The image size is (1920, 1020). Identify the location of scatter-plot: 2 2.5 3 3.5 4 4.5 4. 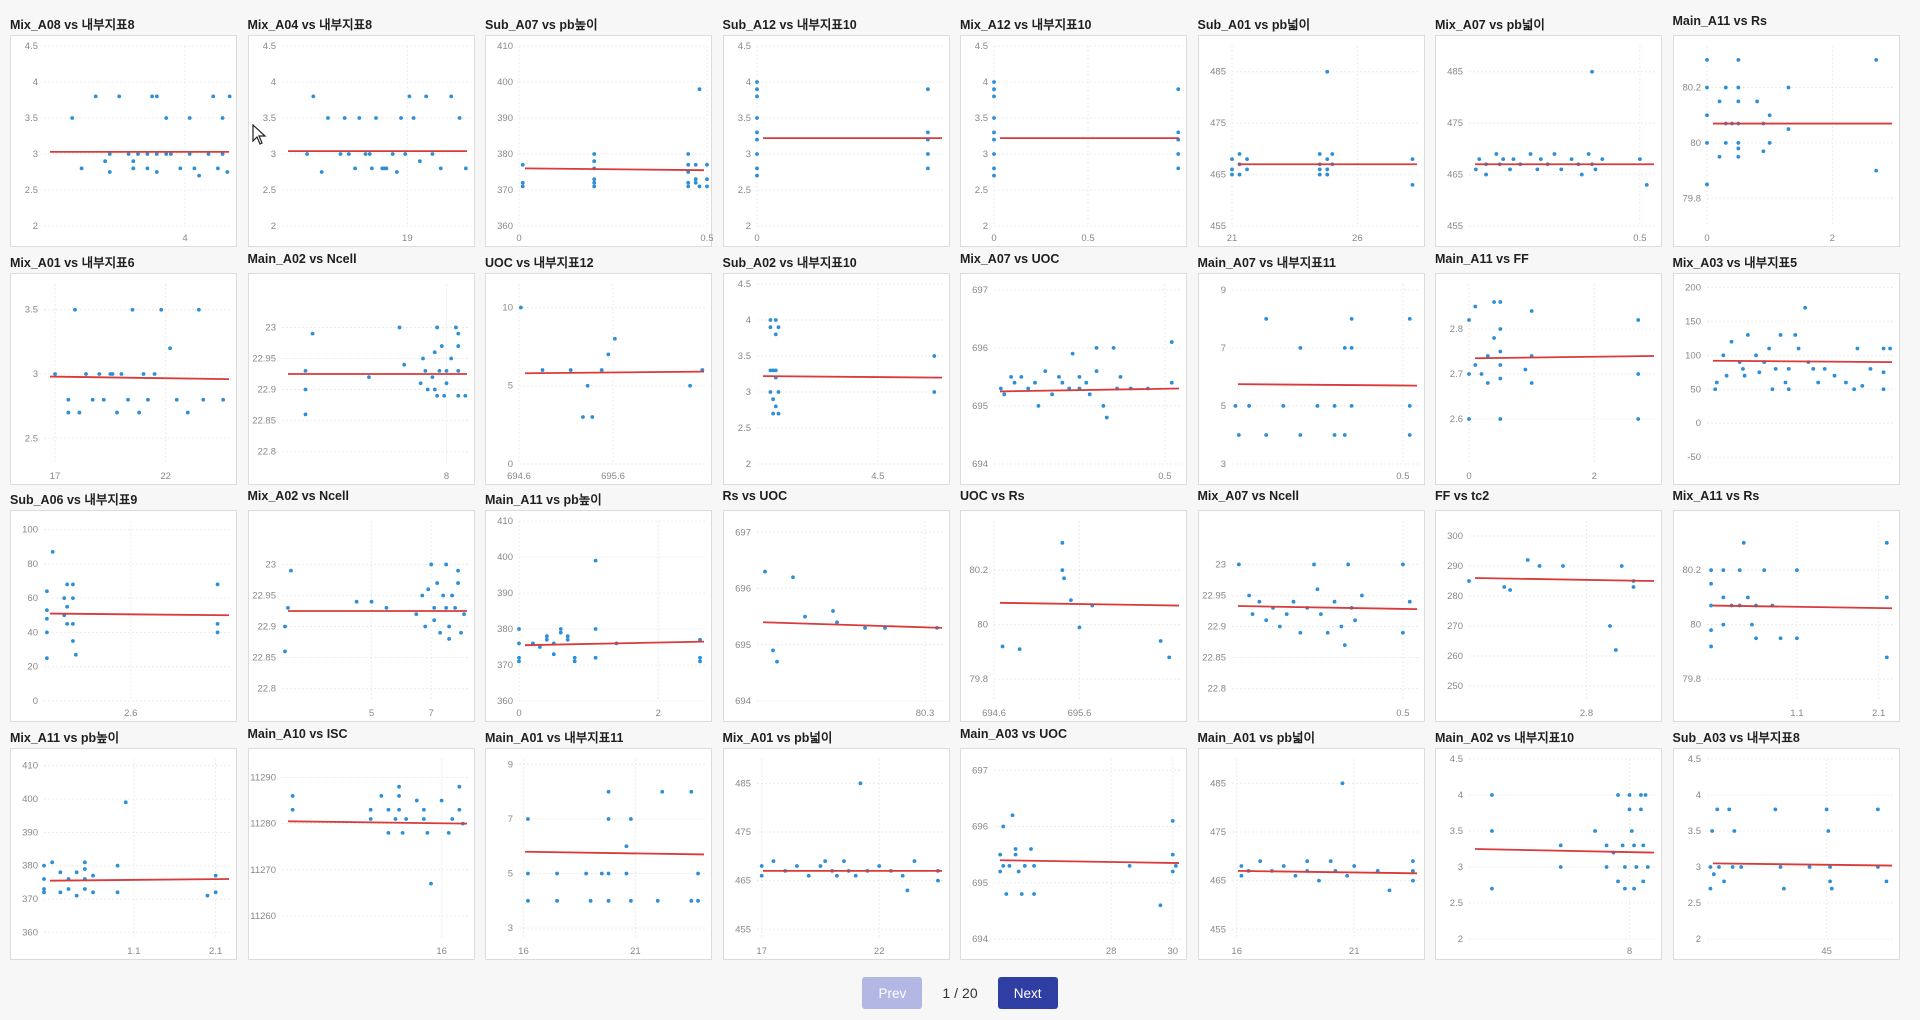
(128, 142).